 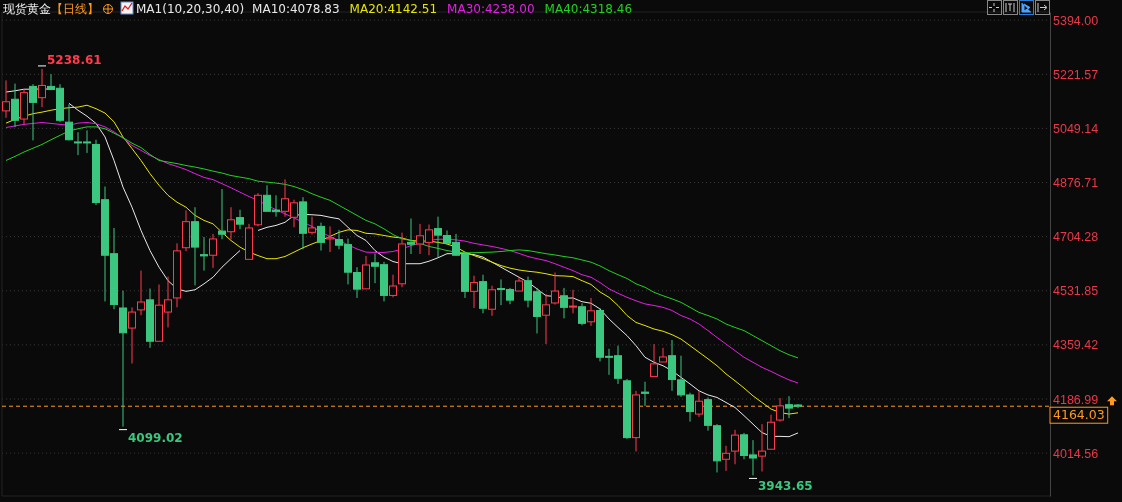 I want to click on y-tick-label: 4876.71, so click(x=1076, y=183).